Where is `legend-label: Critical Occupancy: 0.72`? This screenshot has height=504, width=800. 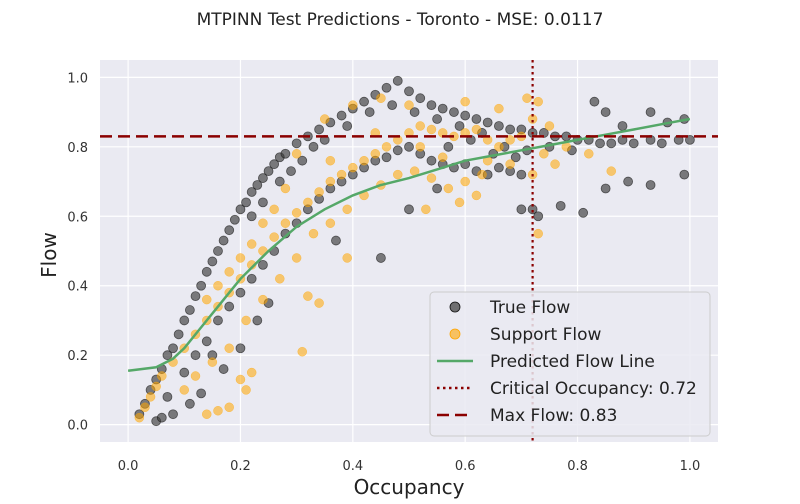 legend-label: Critical Occupancy: 0.72 is located at coordinates (593, 389).